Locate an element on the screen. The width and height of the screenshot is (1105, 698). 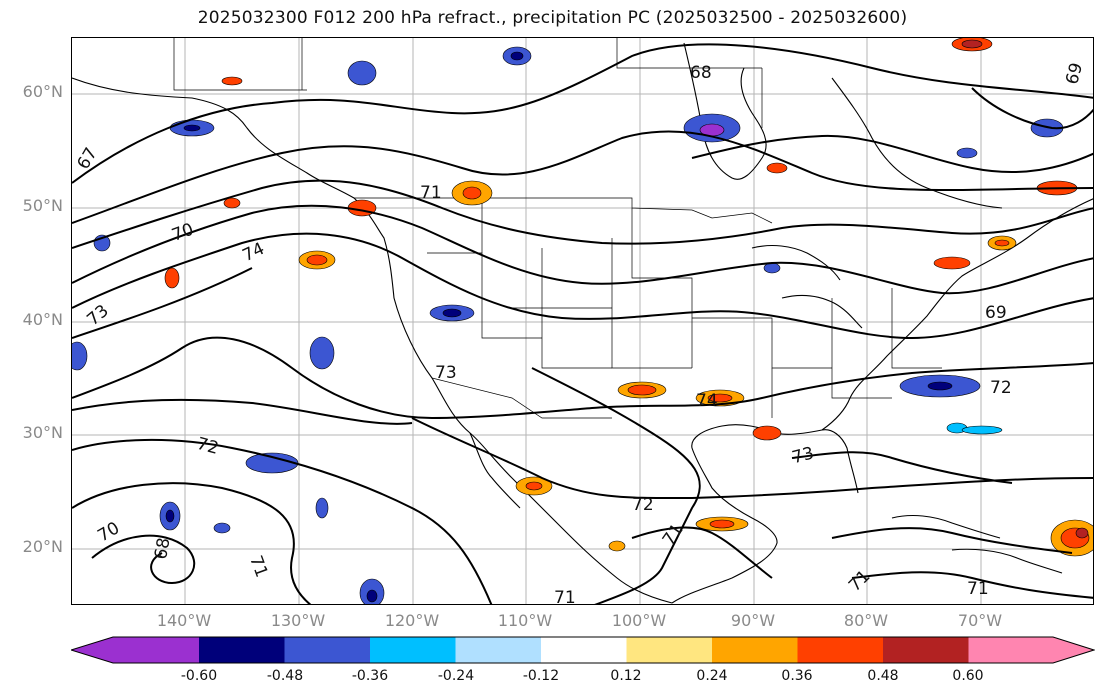
lon-label-110w: 110°W is located at coordinates (525, 620).